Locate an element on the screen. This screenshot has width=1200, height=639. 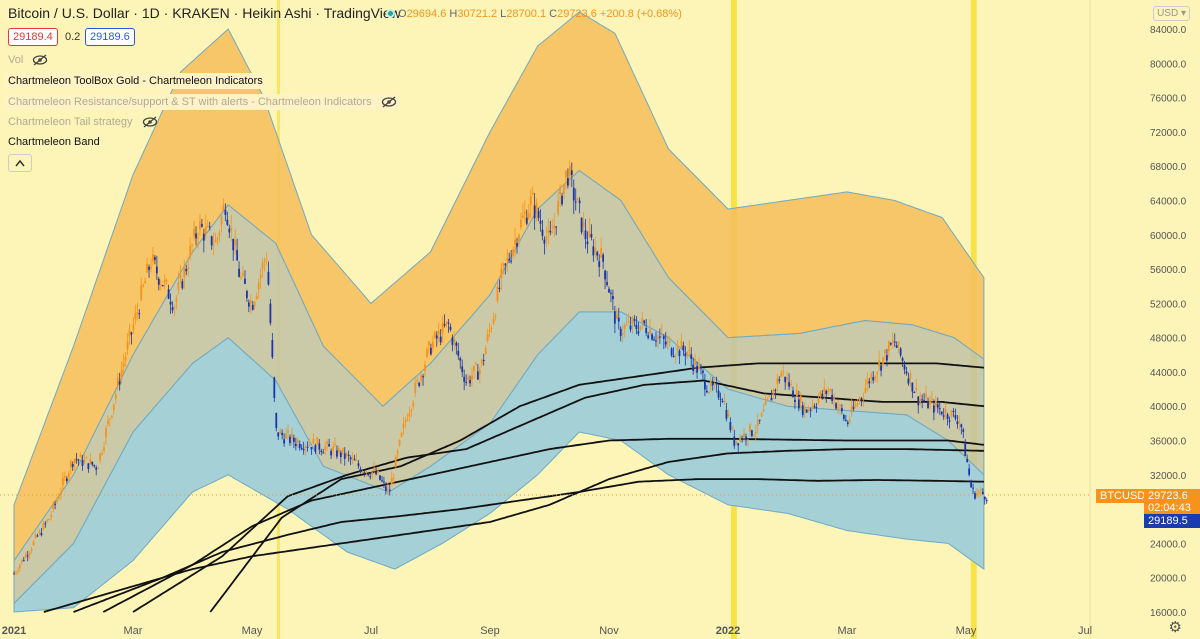
market-status-icon is located at coordinates (390, 13).